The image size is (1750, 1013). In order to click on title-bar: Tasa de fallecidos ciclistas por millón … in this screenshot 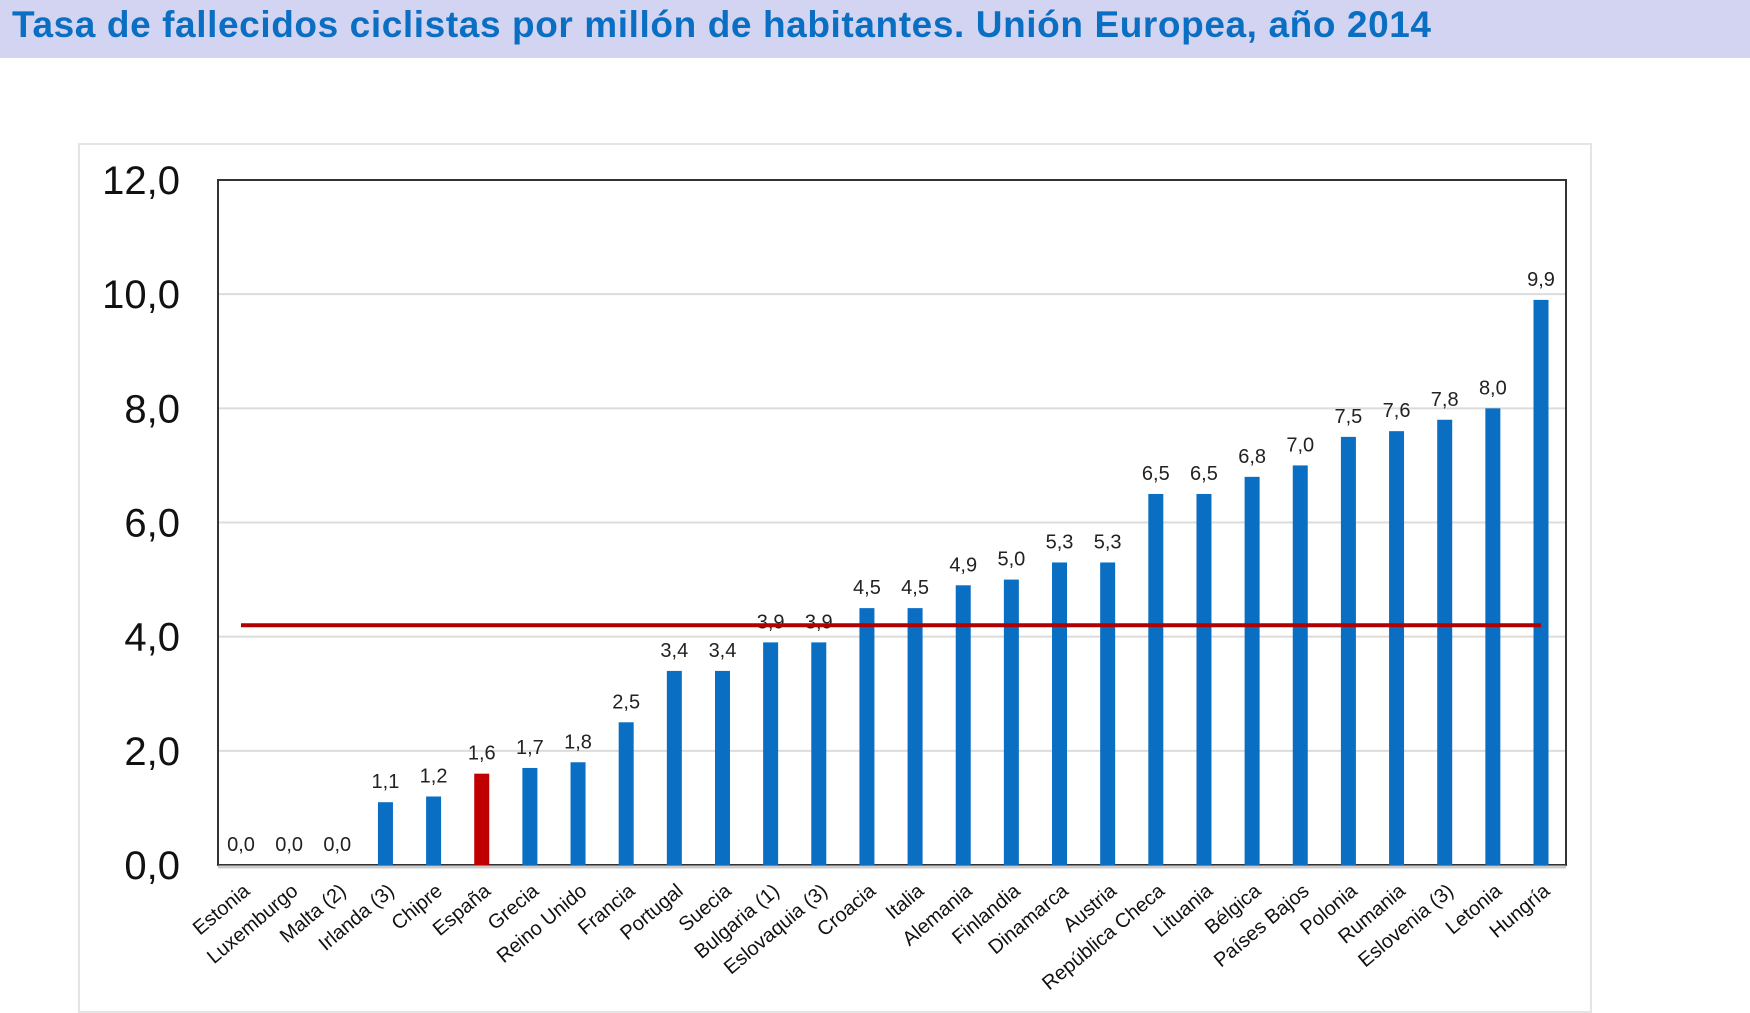, I will do `click(875, 29)`.